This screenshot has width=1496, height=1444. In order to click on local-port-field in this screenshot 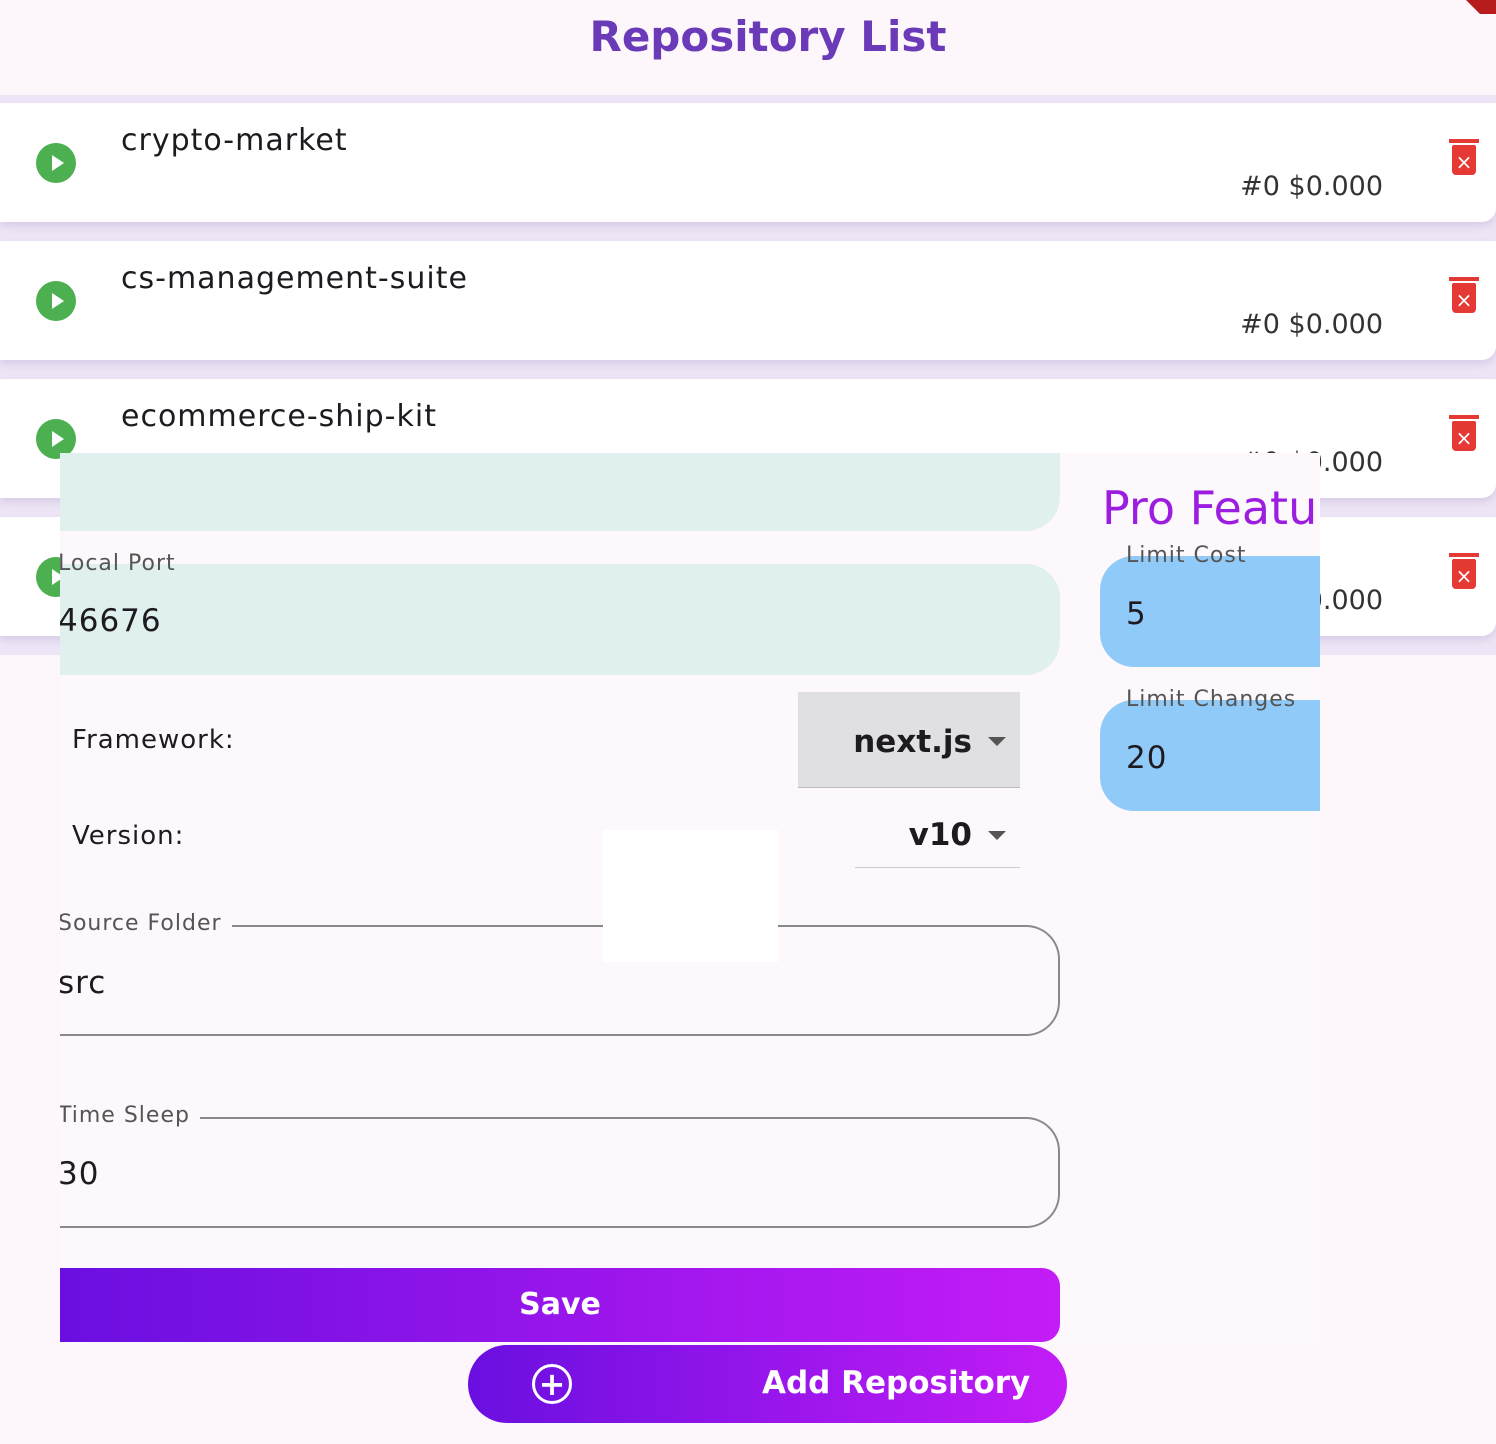, I will do `click(560, 619)`.